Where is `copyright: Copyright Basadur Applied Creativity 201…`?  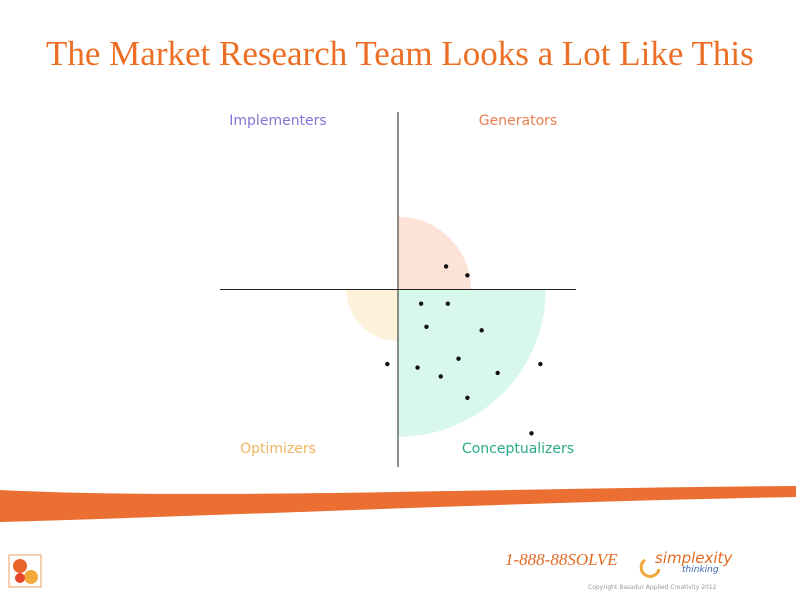
copyright: Copyright Basadur Applied Creativity 201… is located at coordinates (652, 587).